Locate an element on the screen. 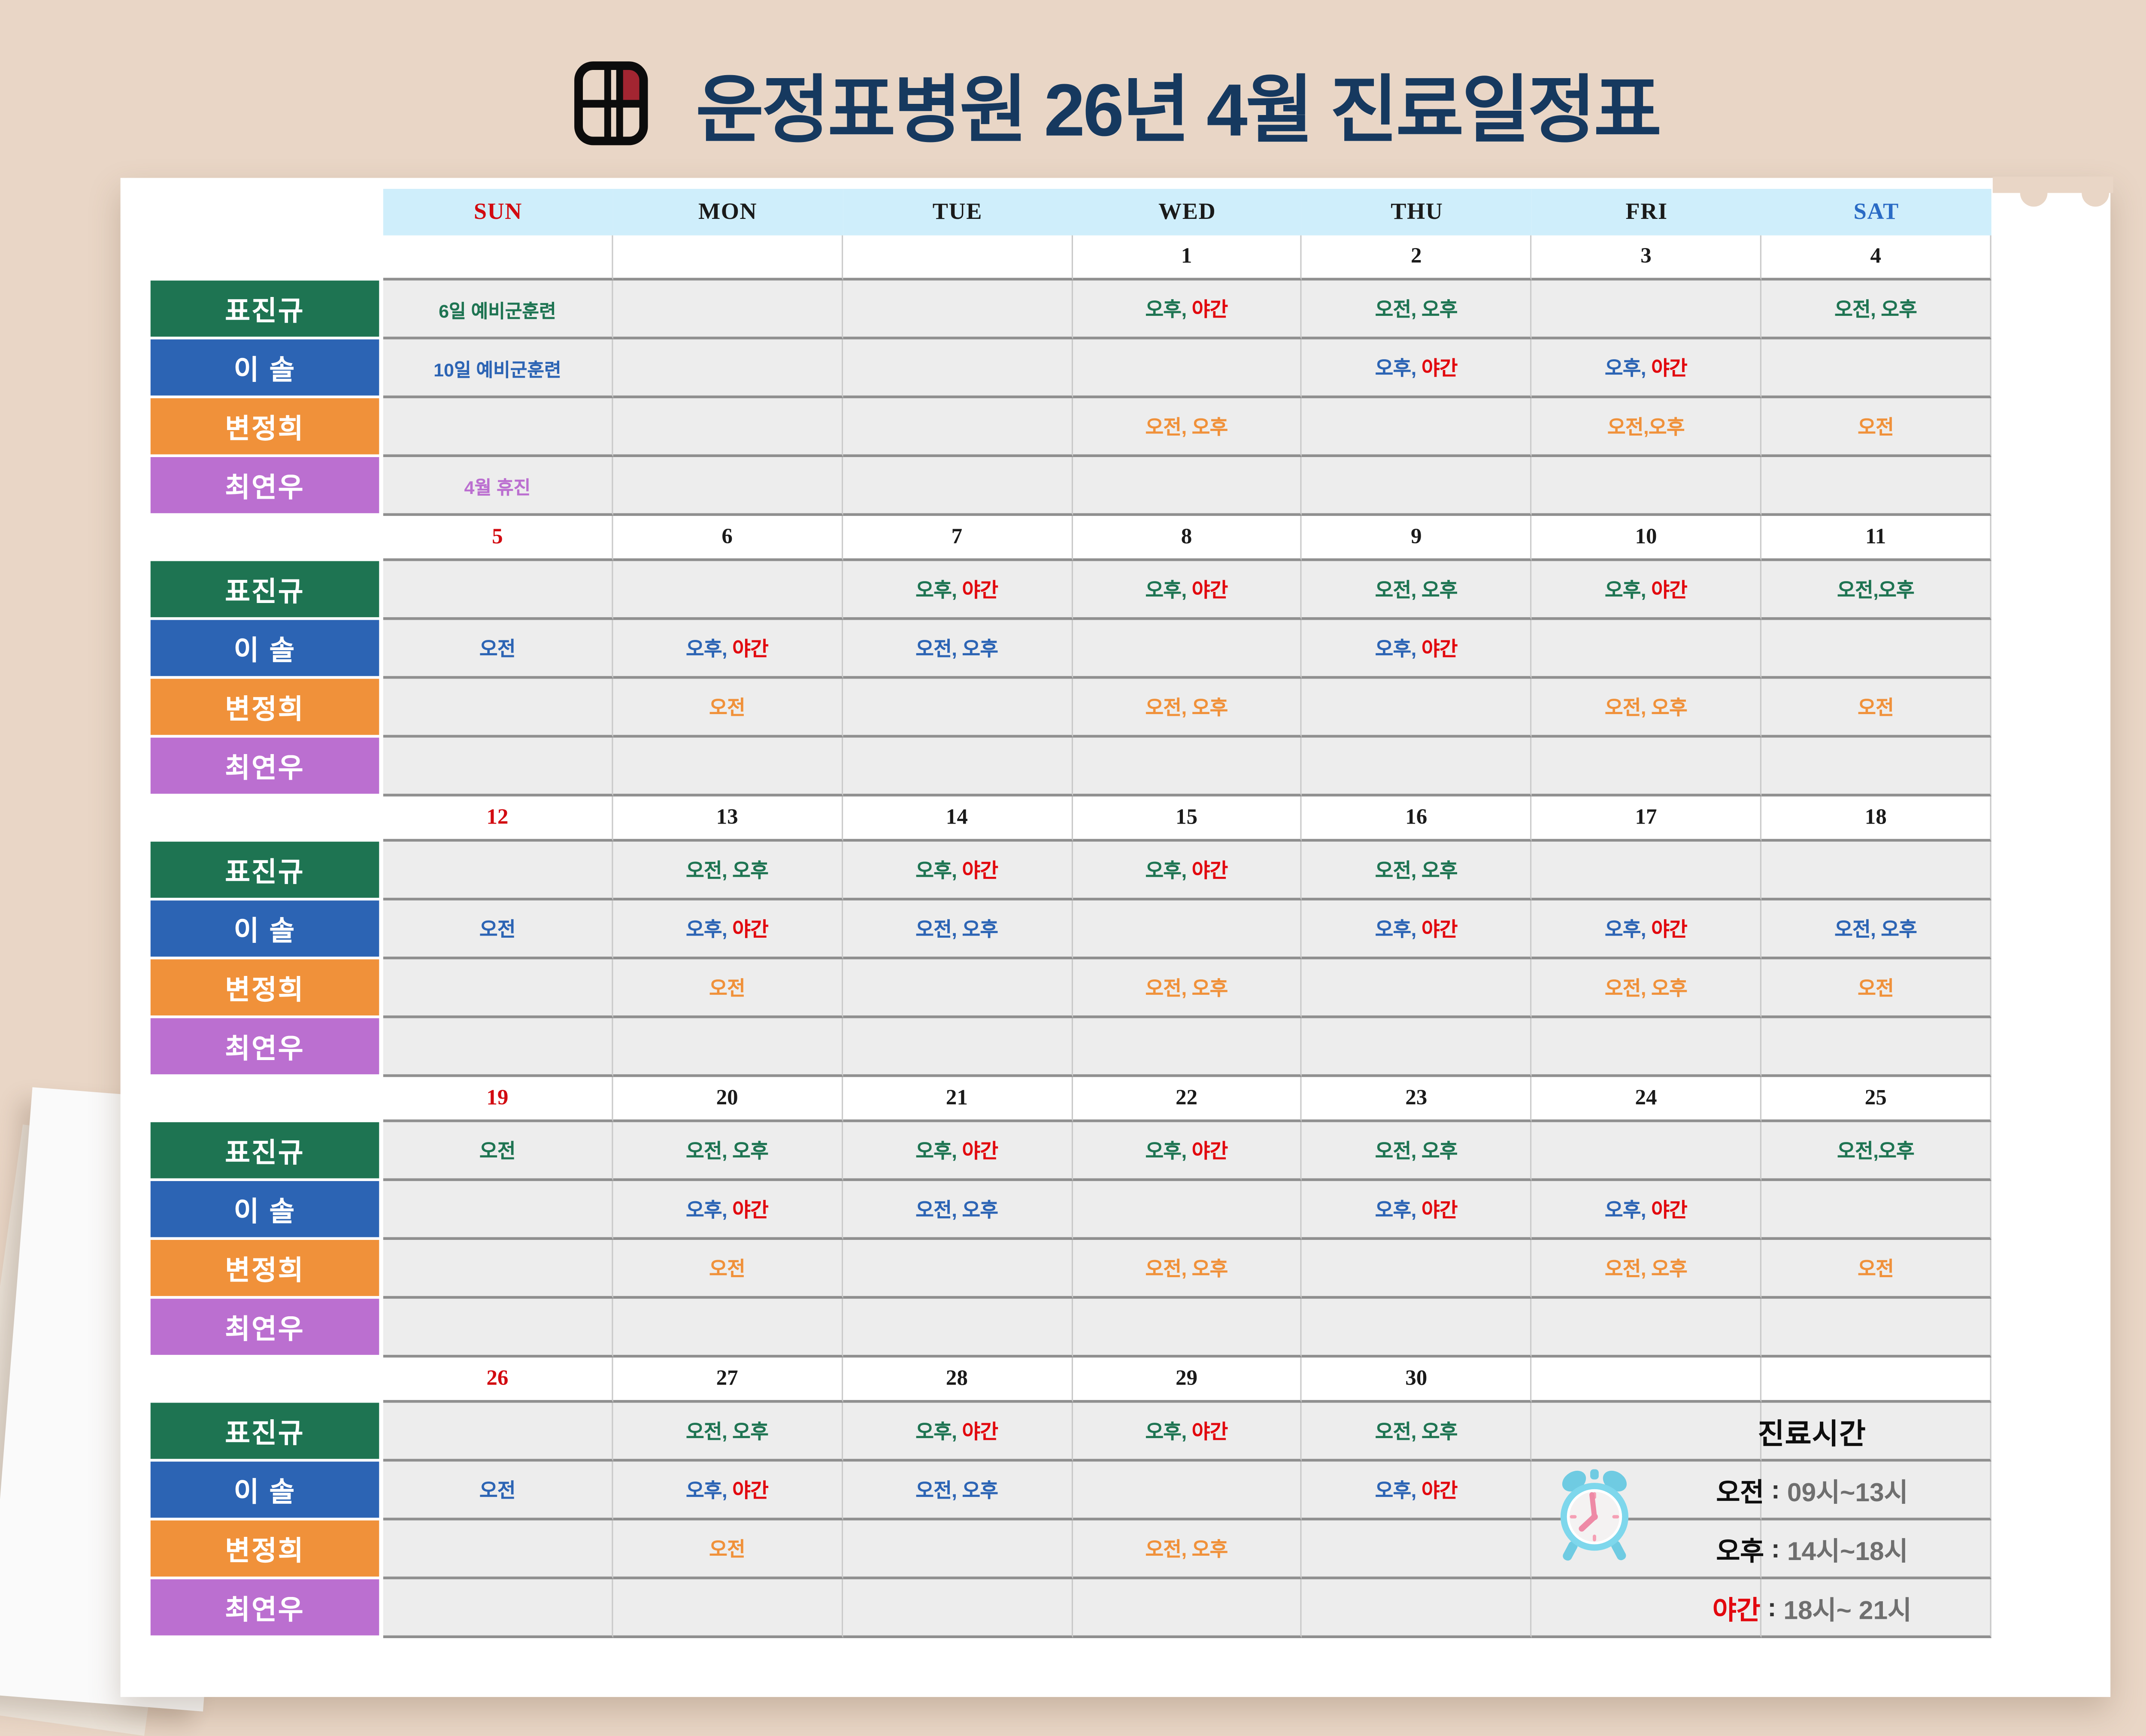 This screenshot has height=1736, width=2146. doctor-label-fill: 변정희 is located at coordinates (264, 1268).